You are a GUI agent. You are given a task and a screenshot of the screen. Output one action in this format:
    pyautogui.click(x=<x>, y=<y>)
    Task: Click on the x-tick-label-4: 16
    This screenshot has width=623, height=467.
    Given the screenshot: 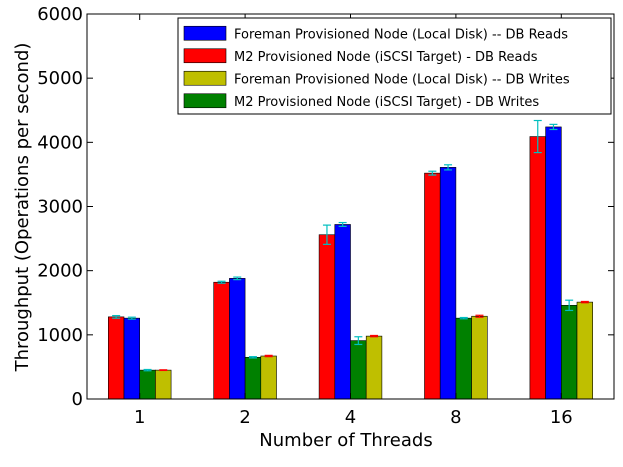 What is the action you would take?
    pyautogui.click(x=561, y=417)
    